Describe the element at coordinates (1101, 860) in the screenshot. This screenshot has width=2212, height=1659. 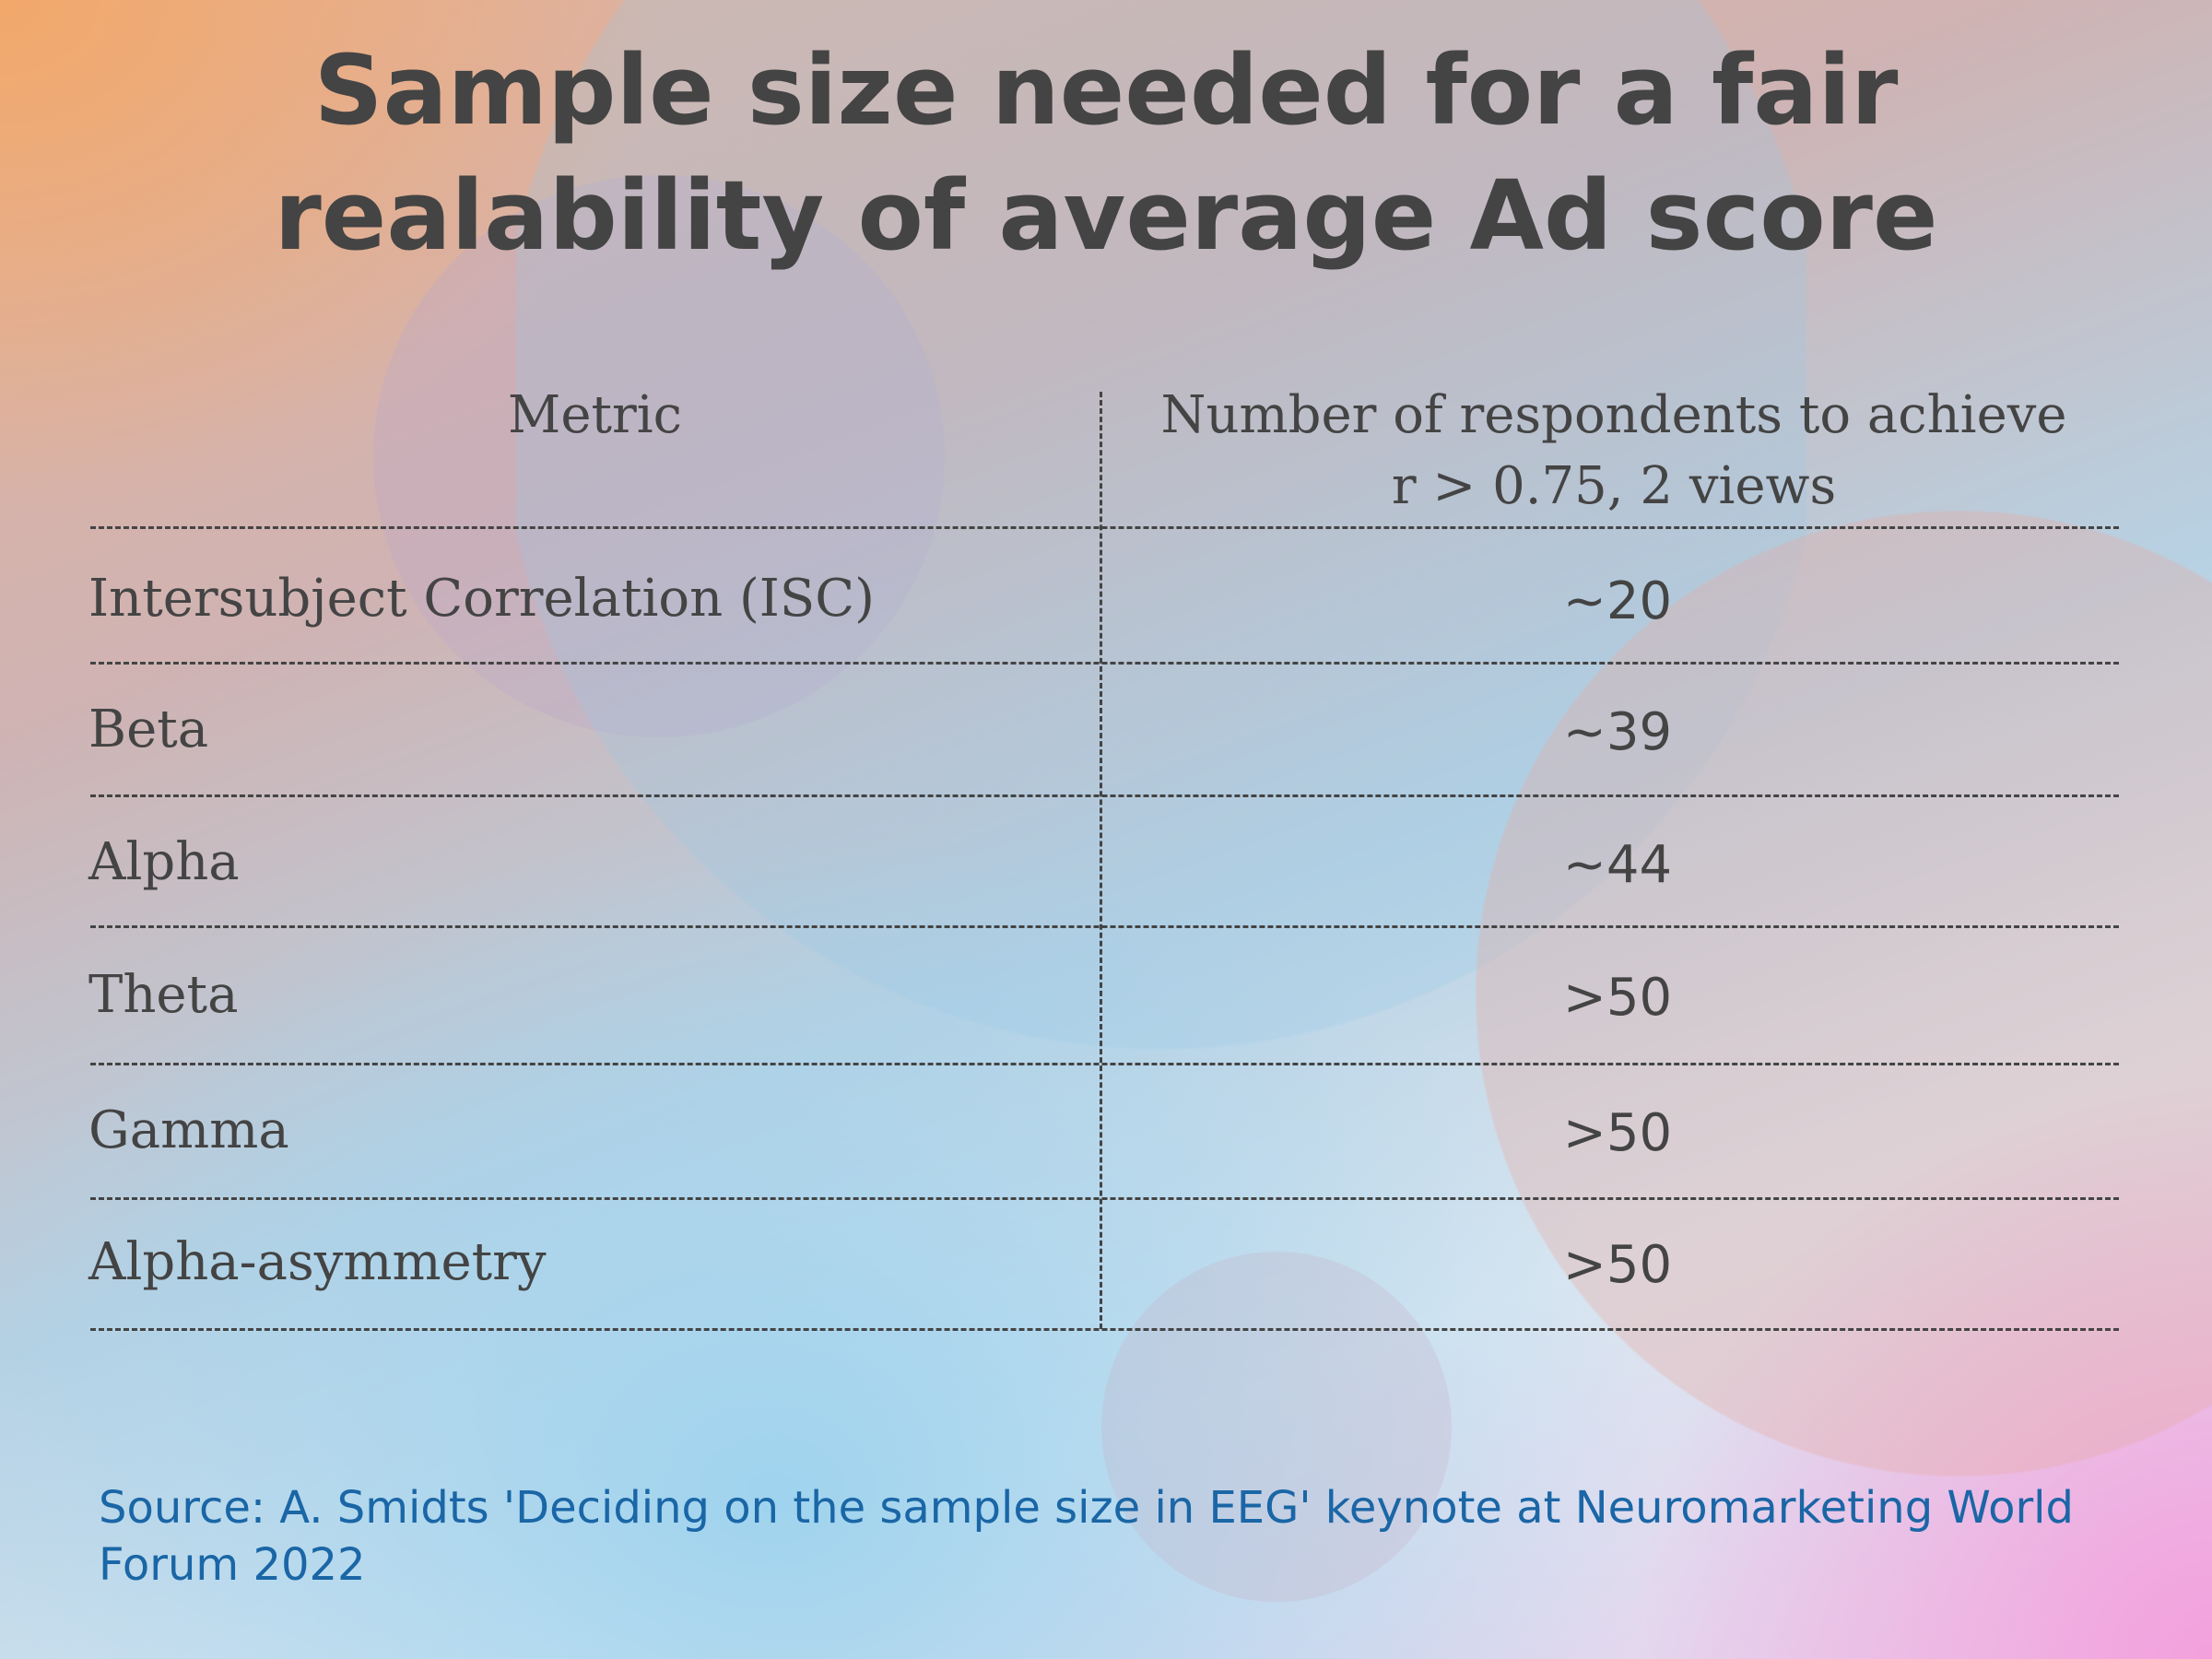
I see `column-divider` at that location.